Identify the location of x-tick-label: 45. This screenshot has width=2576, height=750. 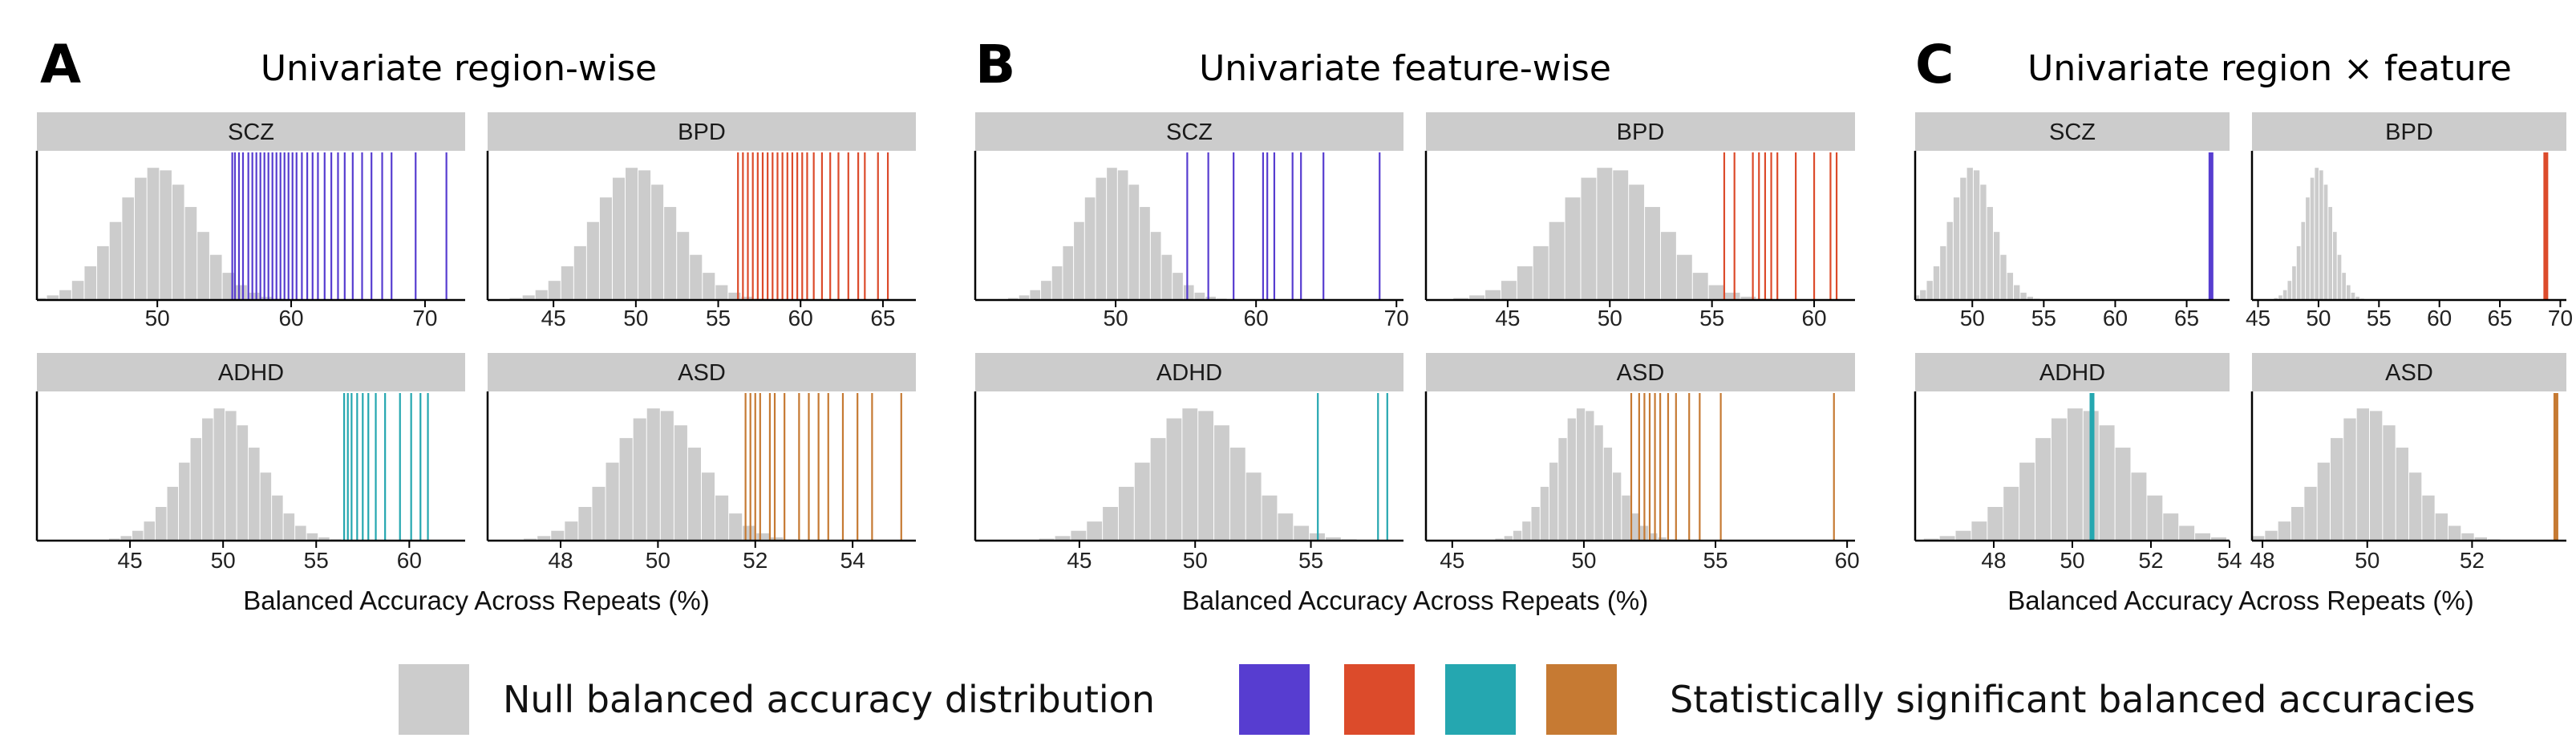
(1452, 560).